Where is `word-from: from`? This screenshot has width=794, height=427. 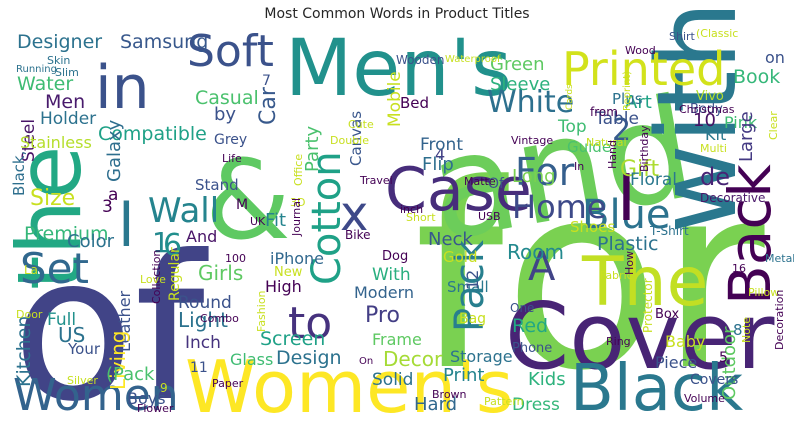 word-from: from is located at coordinates (604, 112).